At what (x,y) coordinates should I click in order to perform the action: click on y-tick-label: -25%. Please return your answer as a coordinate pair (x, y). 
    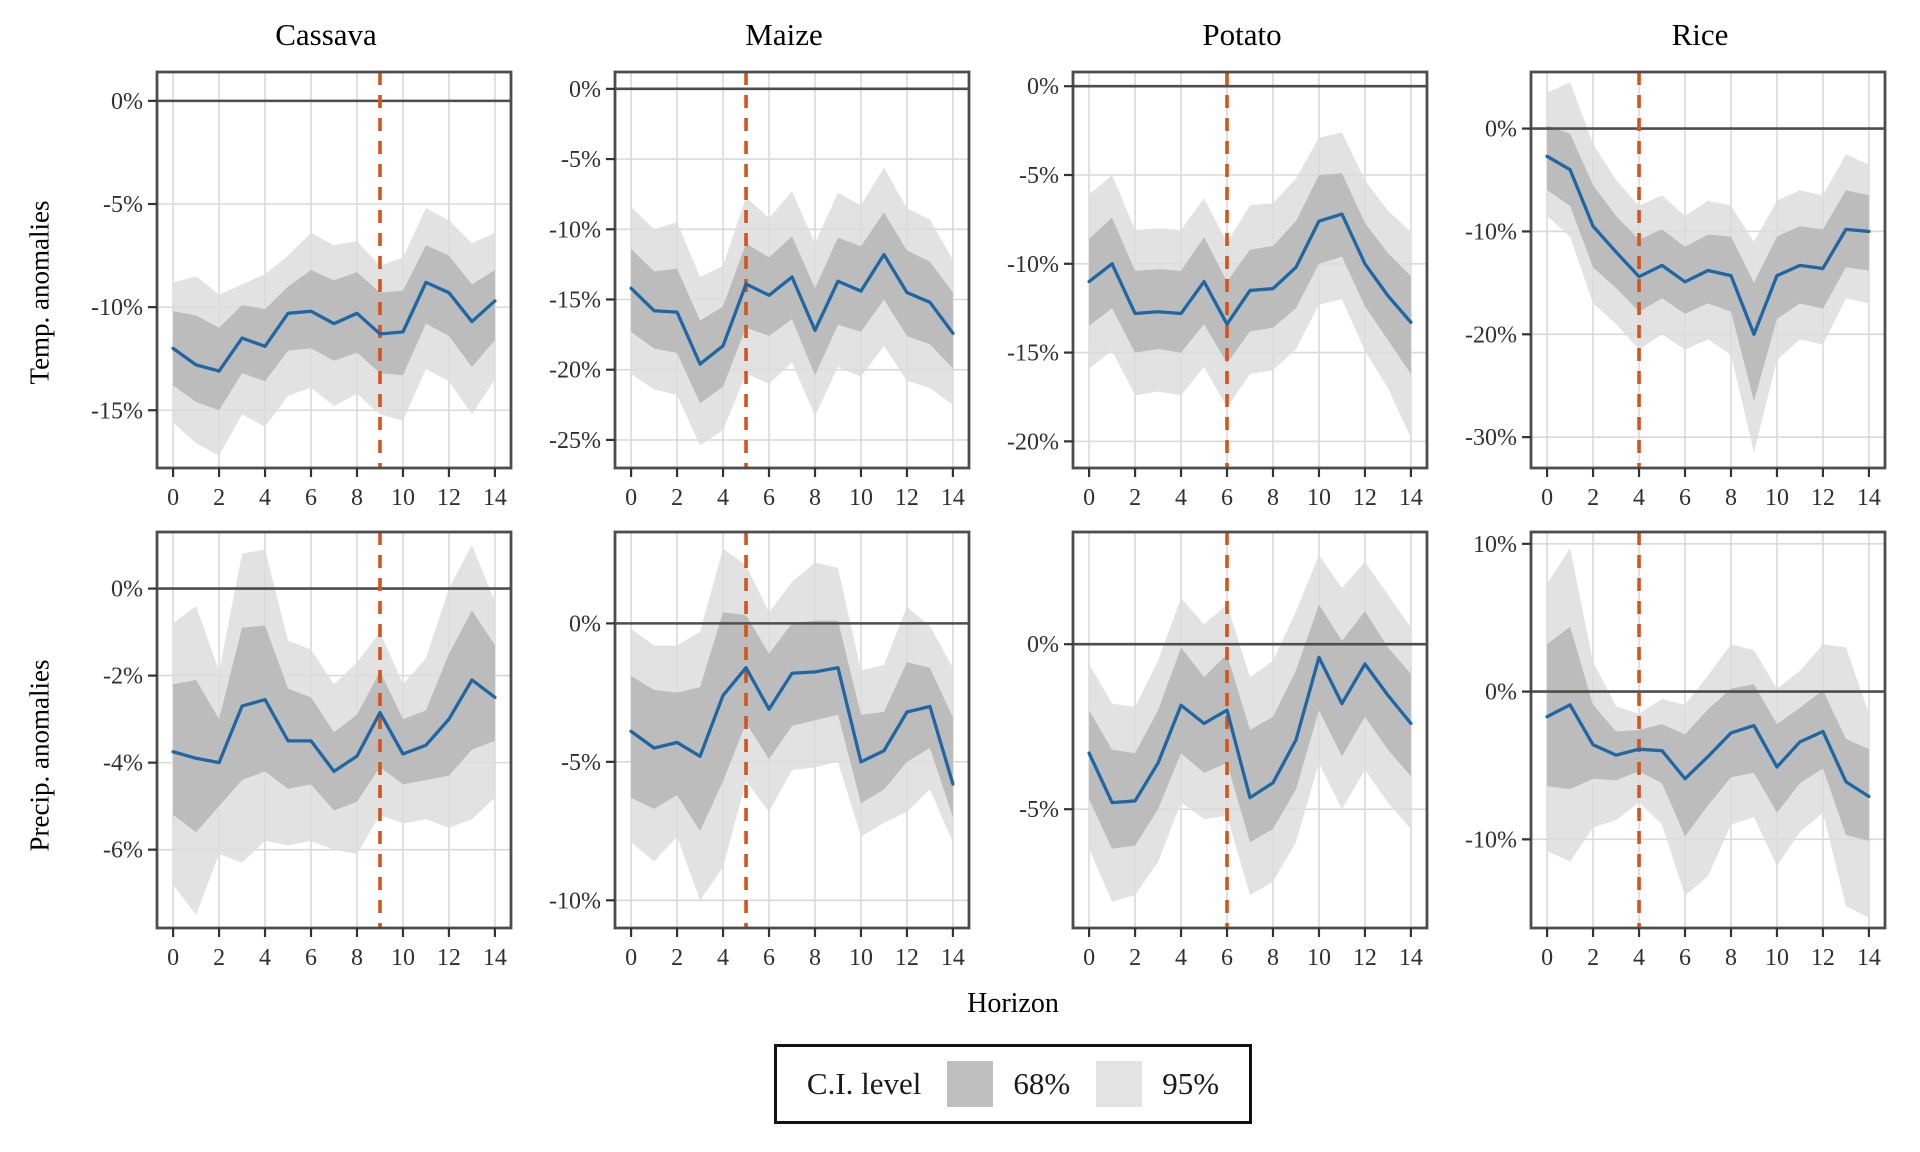
    Looking at the image, I should click on (575, 441).